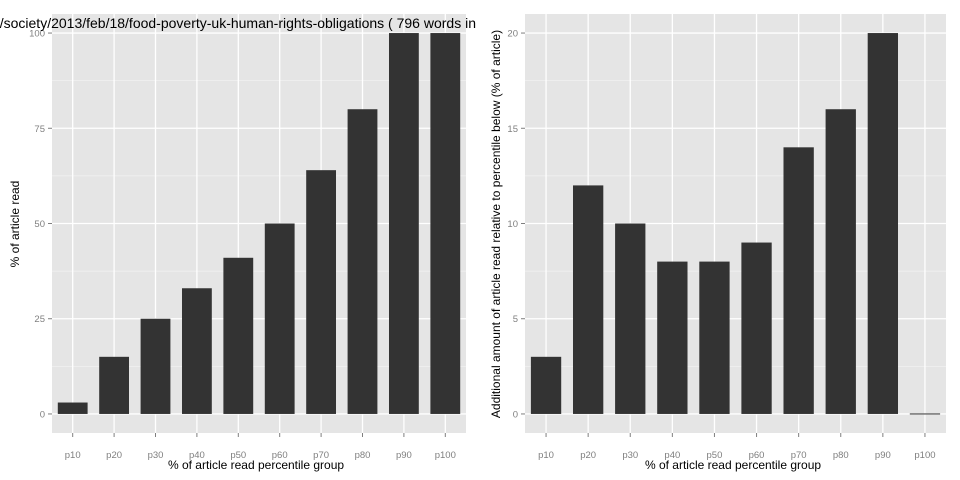  Describe the element at coordinates (260, 447) in the screenshot. I see `left-x-ticks: p10 p20 p30 p40 p50 p60 p70 p80 p90 p100` at that location.